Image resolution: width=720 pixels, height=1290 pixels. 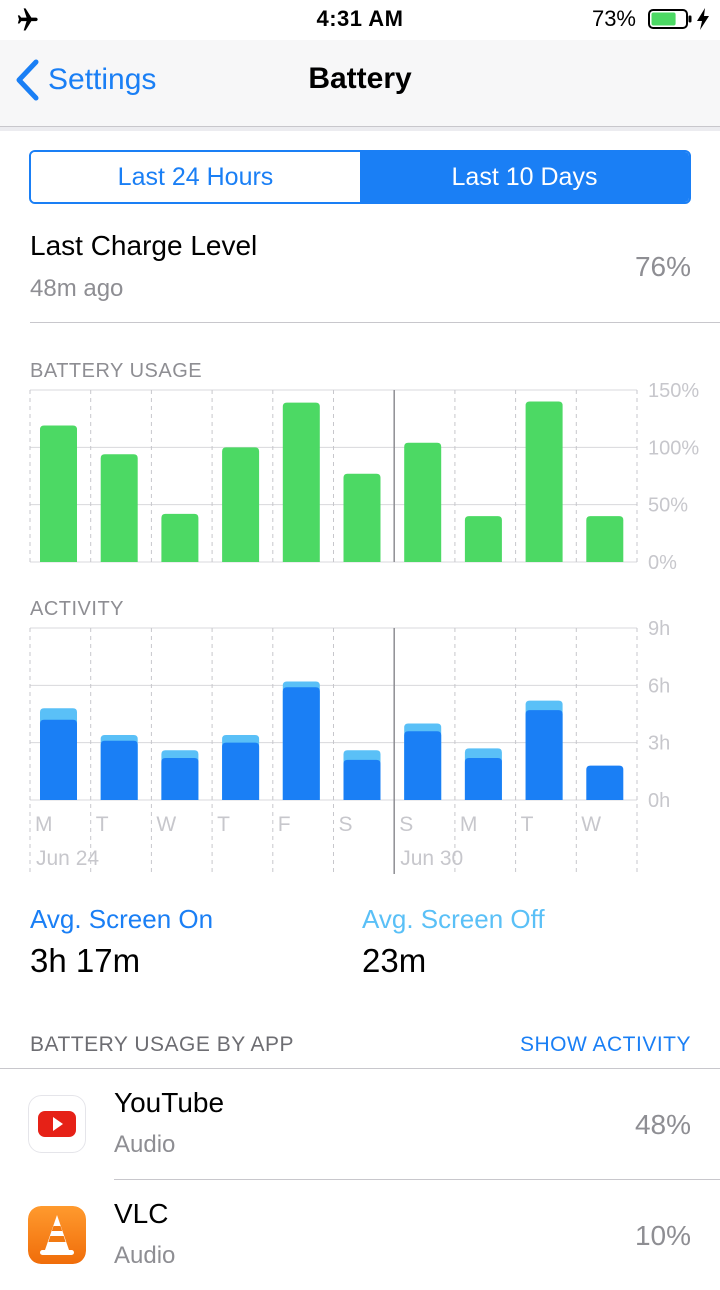 What do you see at coordinates (284, 824) in the screenshot?
I see `day-label: F` at bounding box center [284, 824].